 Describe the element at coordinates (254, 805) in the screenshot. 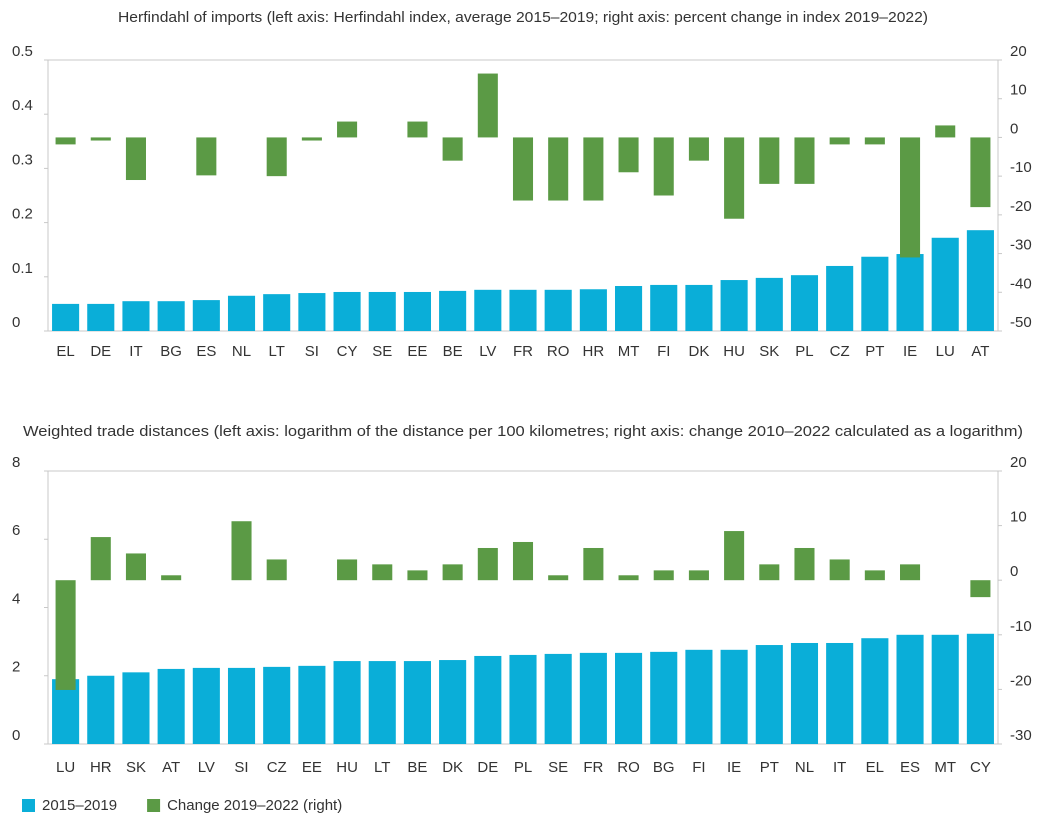

I see `legend-label: Change 2019–2022 (right)` at that location.